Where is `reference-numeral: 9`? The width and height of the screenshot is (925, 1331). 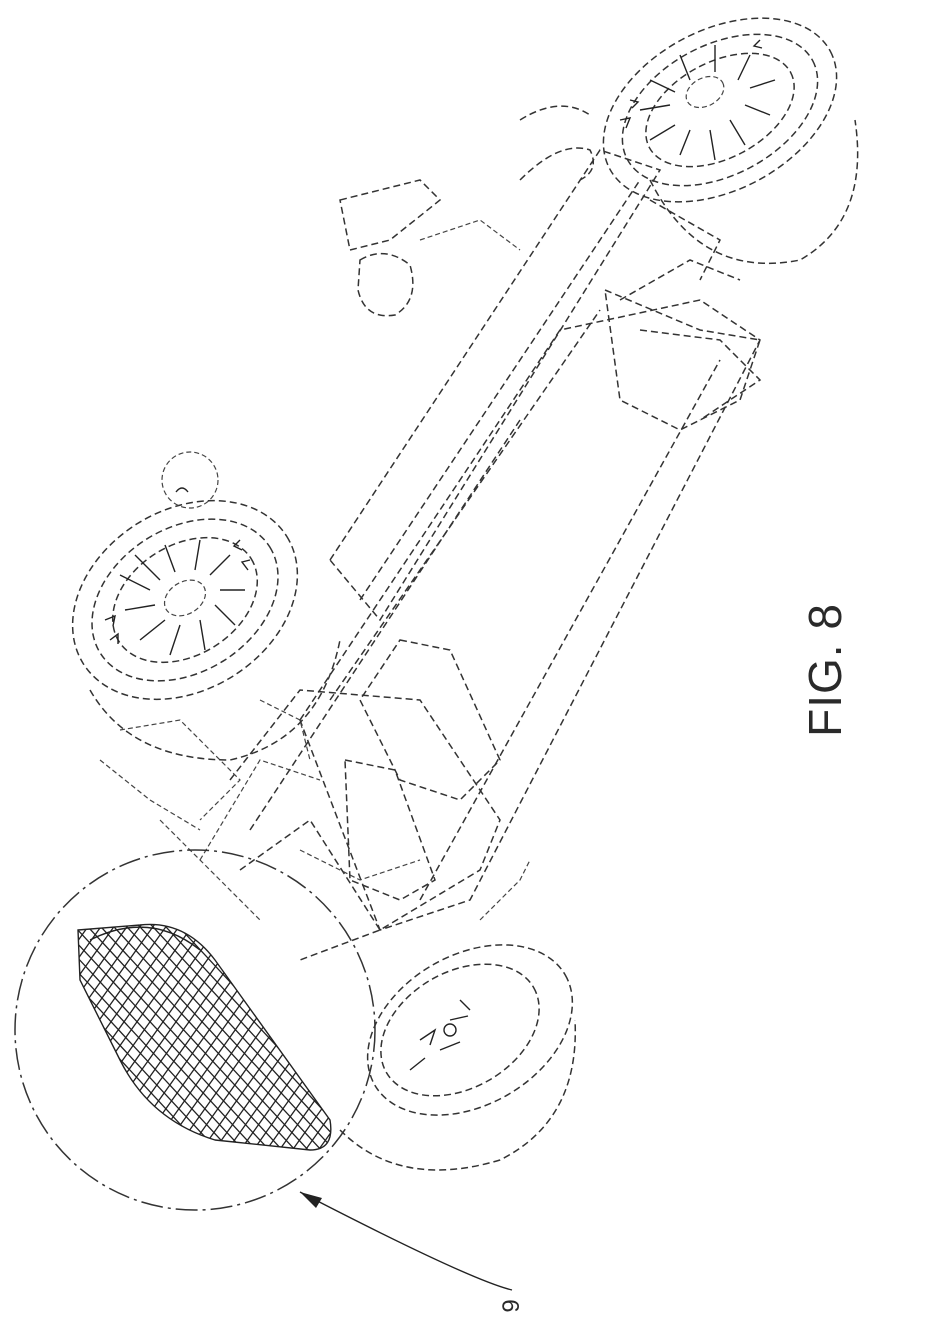
reference-numeral: 9 is located at coordinates (512, 1305).